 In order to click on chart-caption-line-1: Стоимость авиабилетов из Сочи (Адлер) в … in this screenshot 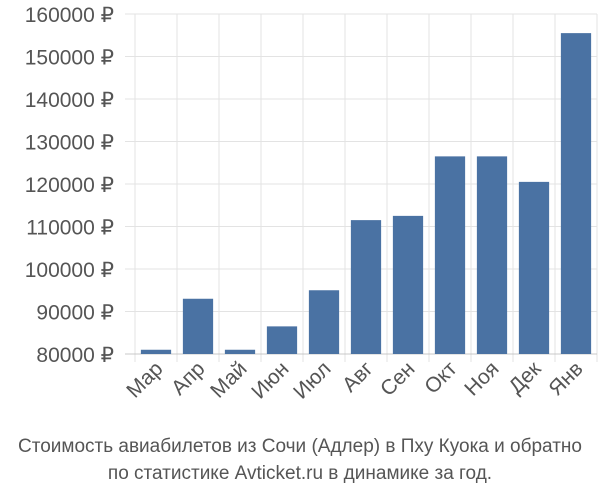, I will do `click(300, 446)`.